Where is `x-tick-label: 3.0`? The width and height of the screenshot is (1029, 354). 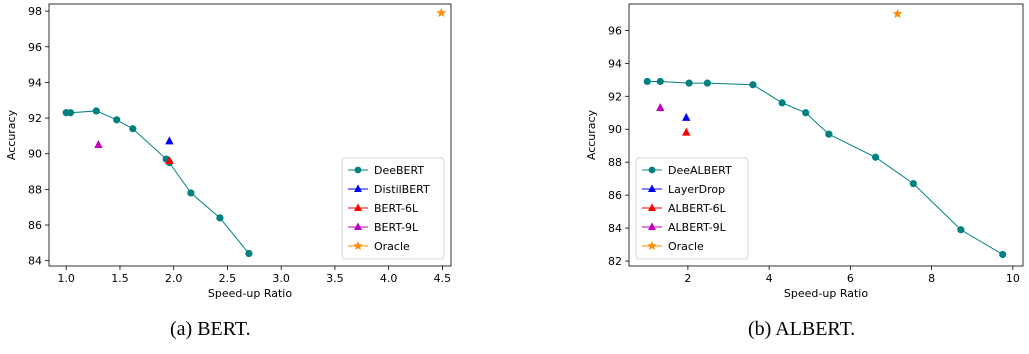
x-tick-label: 3.0 is located at coordinates (281, 278).